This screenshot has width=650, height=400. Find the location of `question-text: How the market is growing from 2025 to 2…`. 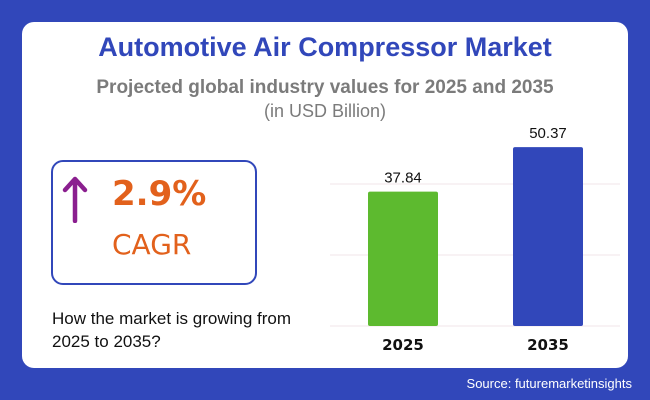

question-text: How the market is growing from 2025 to 2… is located at coordinates (172, 330).